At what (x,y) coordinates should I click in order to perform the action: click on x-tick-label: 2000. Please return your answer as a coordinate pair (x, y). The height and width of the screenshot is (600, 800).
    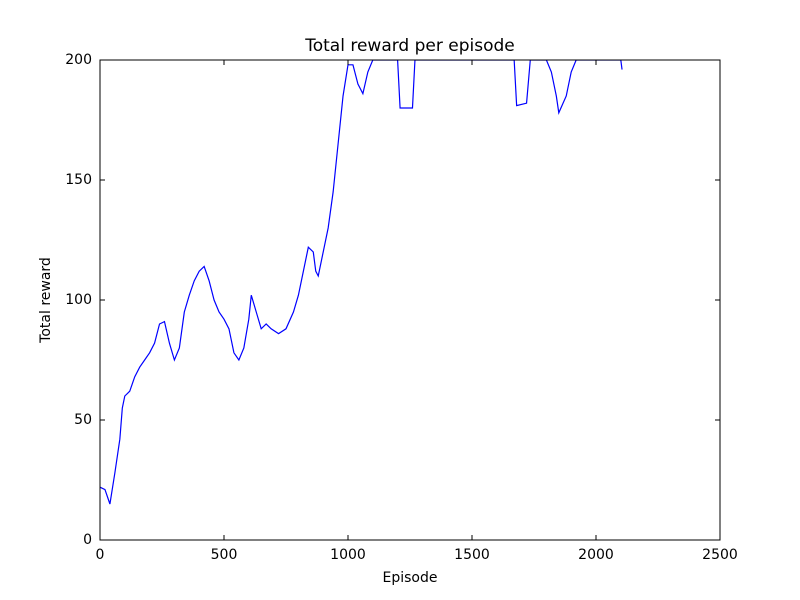
    Looking at the image, I should click on (596, 555).